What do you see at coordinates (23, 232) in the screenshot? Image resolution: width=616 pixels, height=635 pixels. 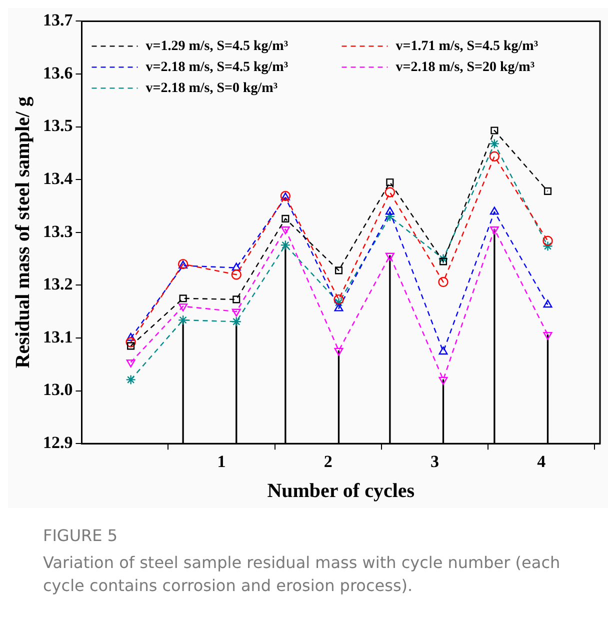 I see `y-axis-title: Residual mass of steel sample/ g` at bounding box center [23, 232].